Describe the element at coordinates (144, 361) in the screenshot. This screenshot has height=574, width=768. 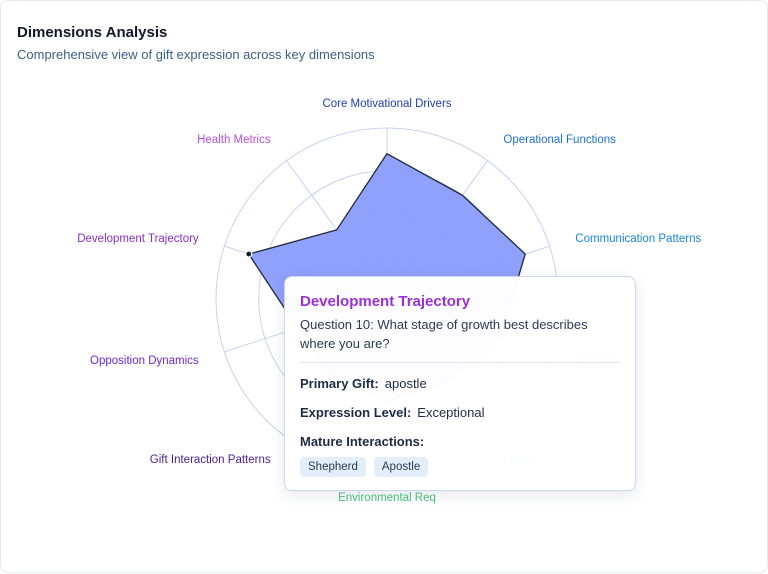
I see `axis-label-7: Opposition Dynamics` at that location.